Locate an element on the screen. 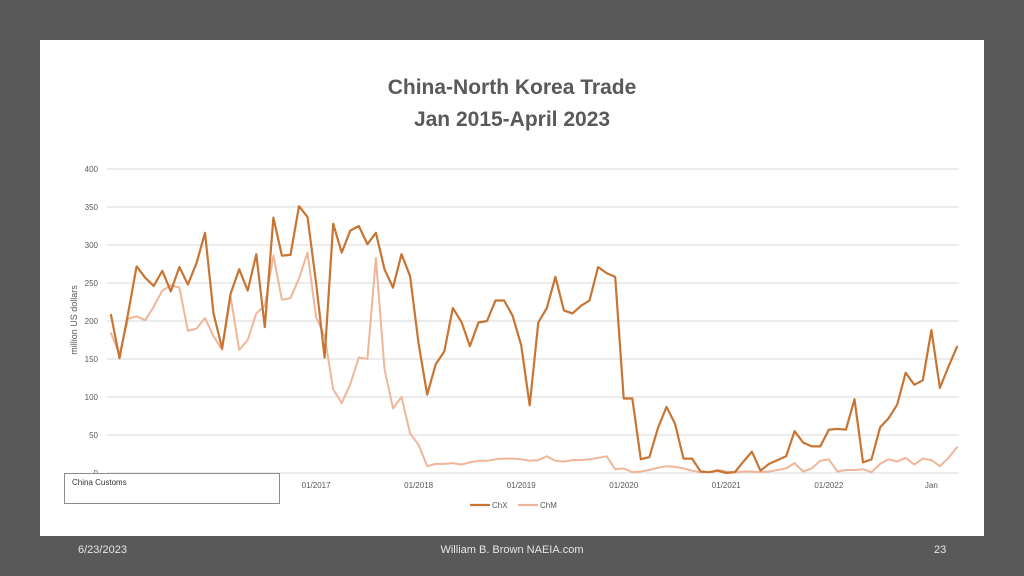  y-tick-label: 100 is located at coordinates (92, 397).